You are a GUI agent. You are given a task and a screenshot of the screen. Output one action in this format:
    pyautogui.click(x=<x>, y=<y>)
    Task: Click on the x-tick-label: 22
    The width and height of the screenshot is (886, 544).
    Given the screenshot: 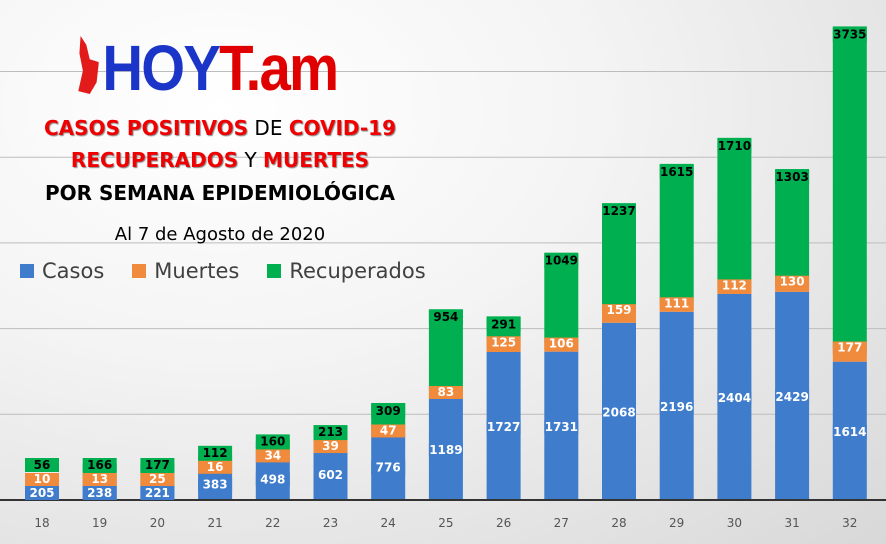 What is the action you would take?
    pyautogui.click(x=272, y=523)
    